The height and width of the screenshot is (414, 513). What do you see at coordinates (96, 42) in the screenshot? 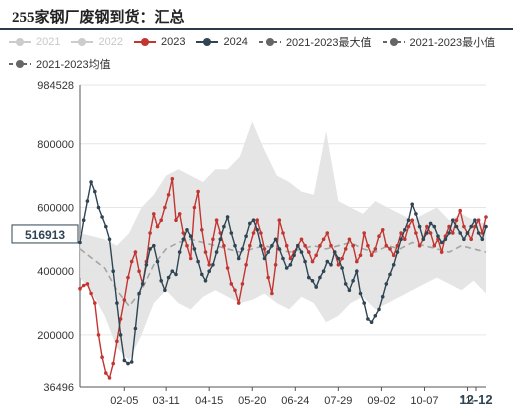
I see `legend-item-1: 2022` at bounding box center [96, 42].